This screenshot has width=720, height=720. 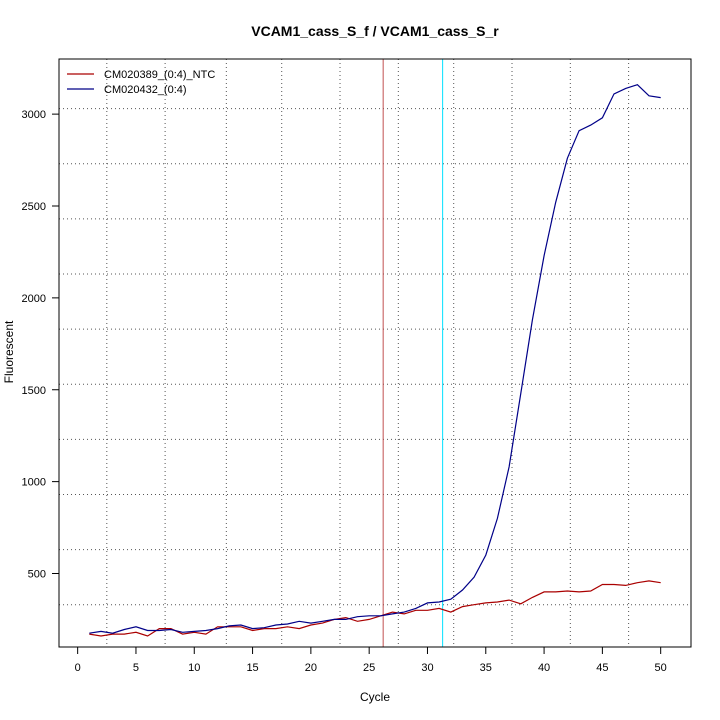 I want to click on y-tick-label: 1500, so click(x=34, y=391).